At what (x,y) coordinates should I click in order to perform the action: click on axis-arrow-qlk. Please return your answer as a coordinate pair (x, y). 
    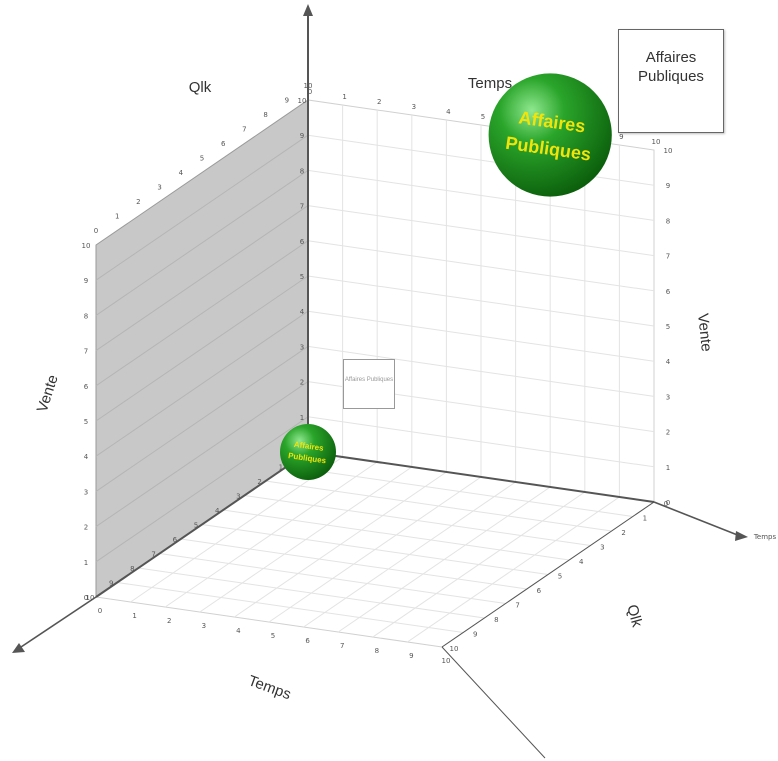
    Looking at the image, I should click on (18, 648).